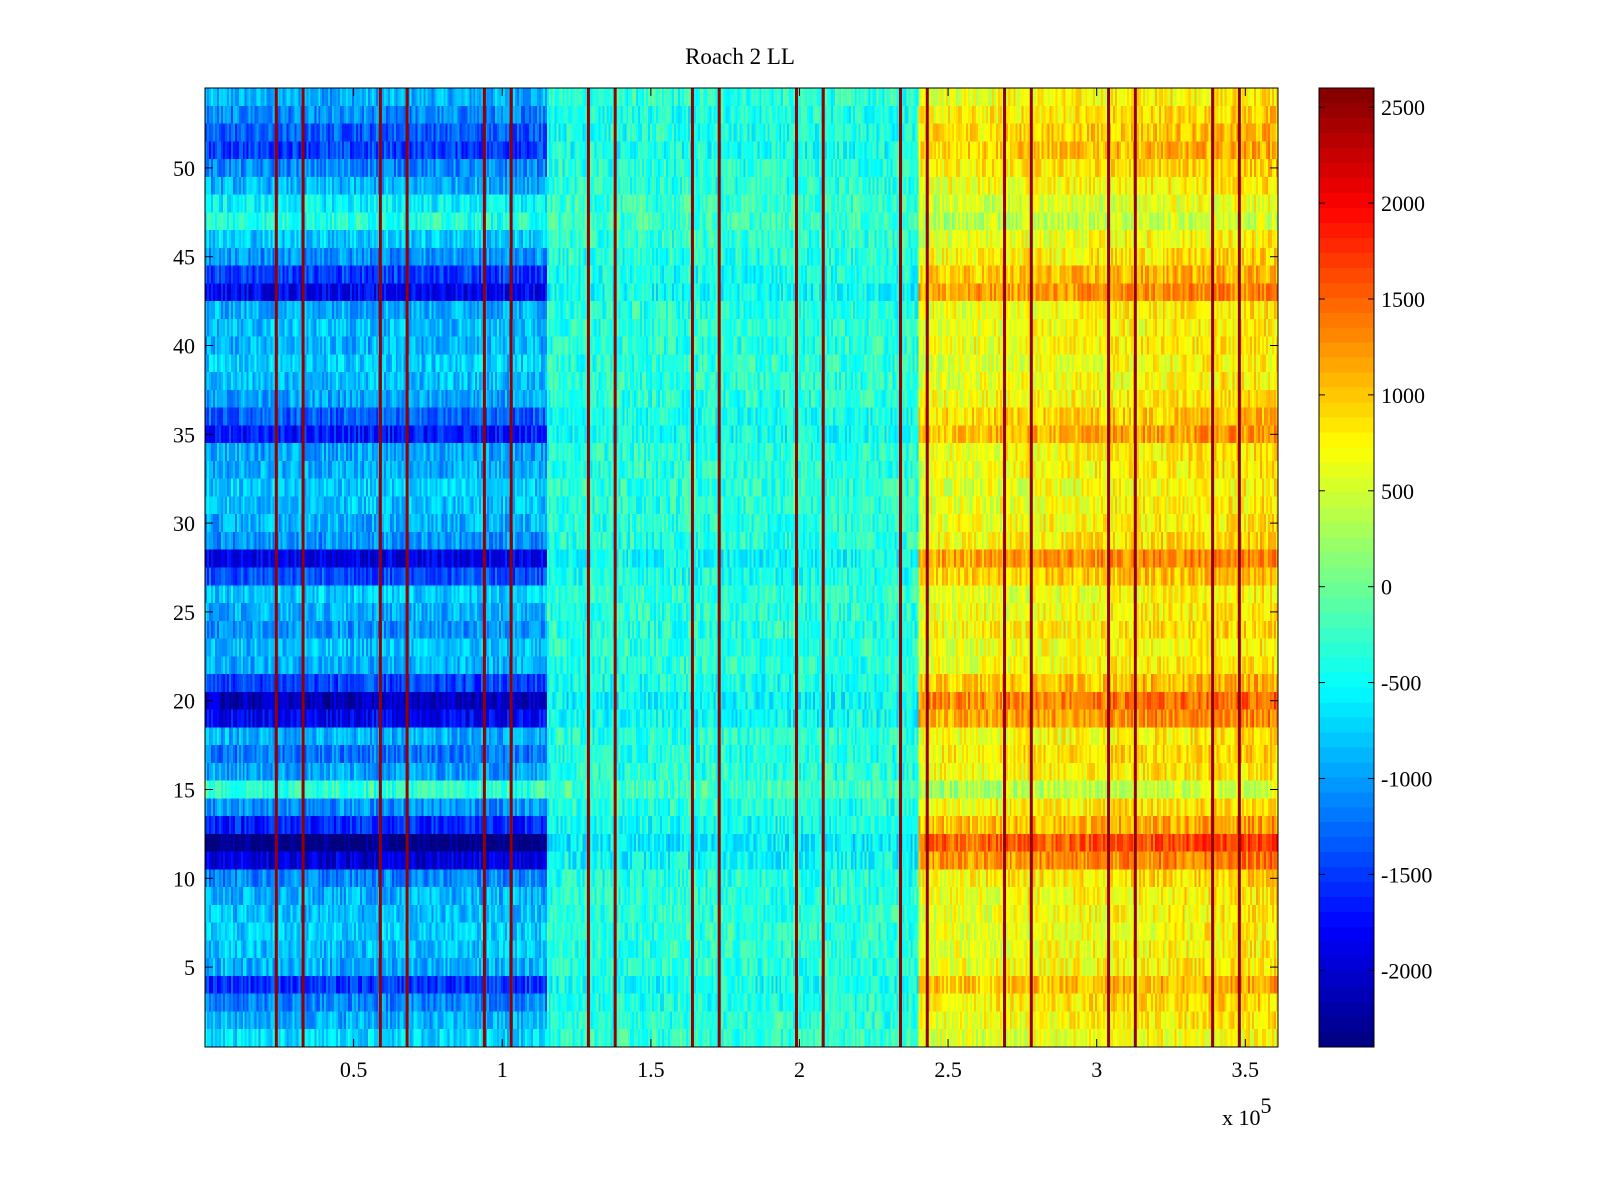 This screenshot has height=1200, width=1600. What do you see at coordinates (184, 434) in the screenshot?
I see `y-tick-label: 35` at bounding box center [184, 434].